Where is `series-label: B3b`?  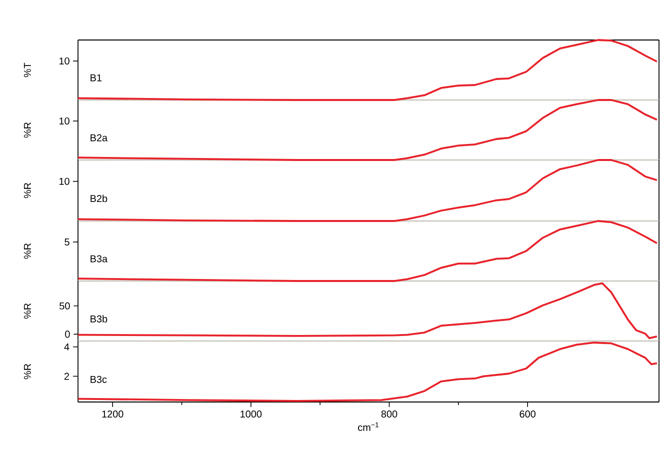 series-label: B3b is located at coordinates (99, 318).